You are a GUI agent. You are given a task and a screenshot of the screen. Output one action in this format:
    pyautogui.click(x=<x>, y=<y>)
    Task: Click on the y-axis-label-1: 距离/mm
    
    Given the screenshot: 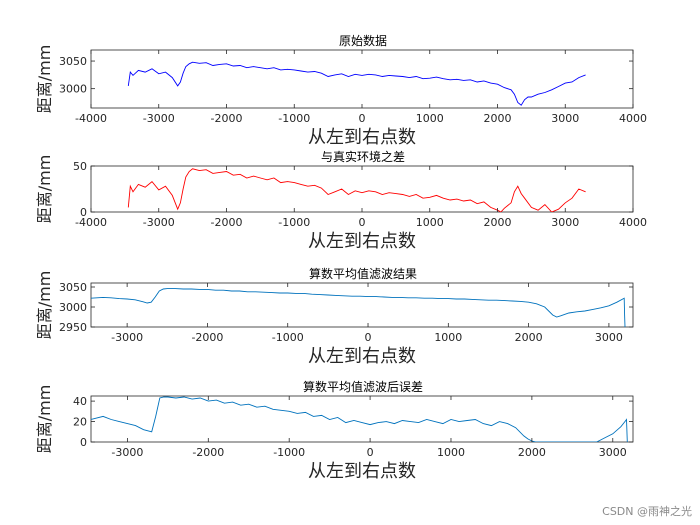 What is the action you would take?
    pyautogui.click(x=44, y=79)
    